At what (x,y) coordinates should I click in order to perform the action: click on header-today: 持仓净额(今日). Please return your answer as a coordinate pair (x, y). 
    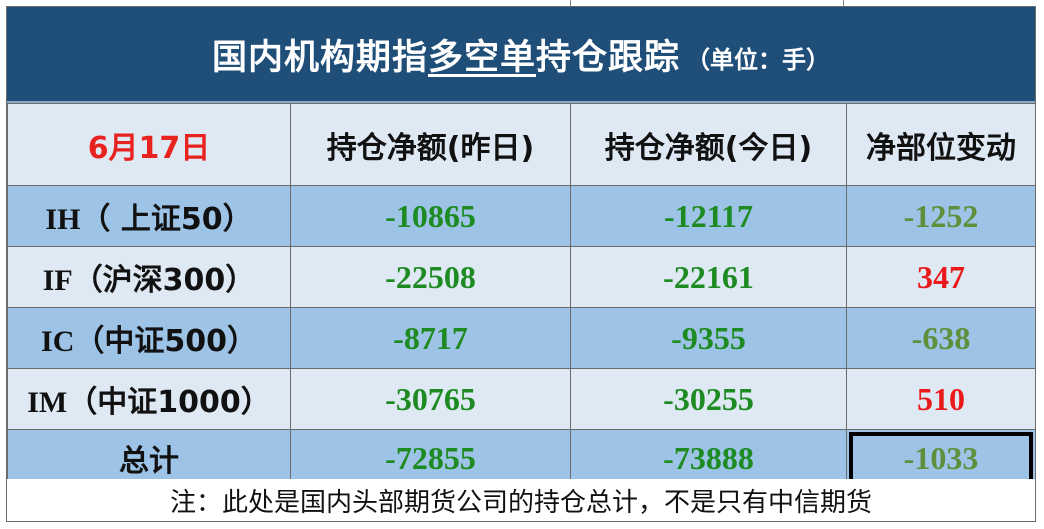
    Looking at the image, I should click on (708, 144).